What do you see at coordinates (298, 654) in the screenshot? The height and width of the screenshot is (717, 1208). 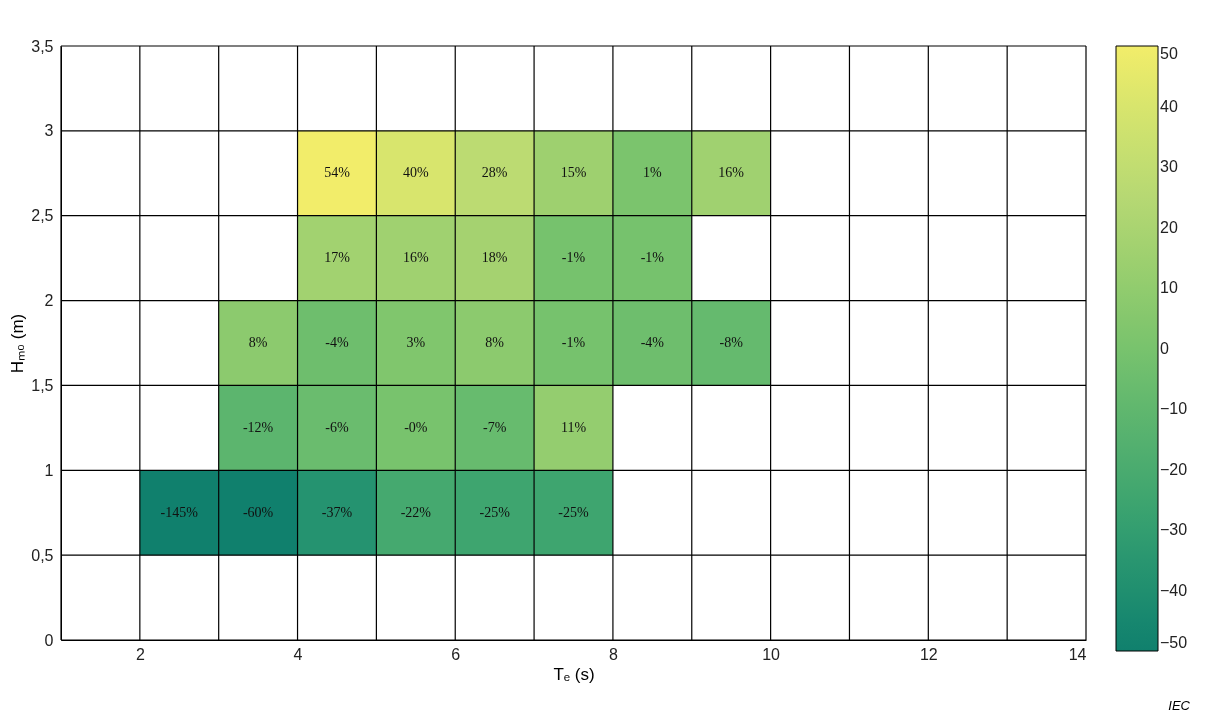 I see `x-tick-label: 4` at bounding box center [298, 654].